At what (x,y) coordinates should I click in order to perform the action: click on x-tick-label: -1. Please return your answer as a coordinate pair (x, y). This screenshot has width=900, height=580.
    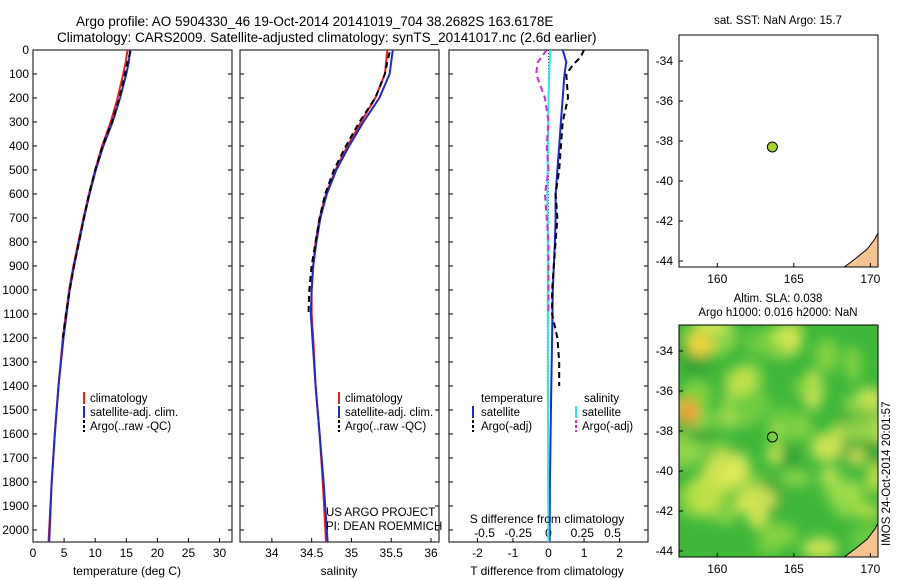
    Looking at the image, I should click on (513, 553).